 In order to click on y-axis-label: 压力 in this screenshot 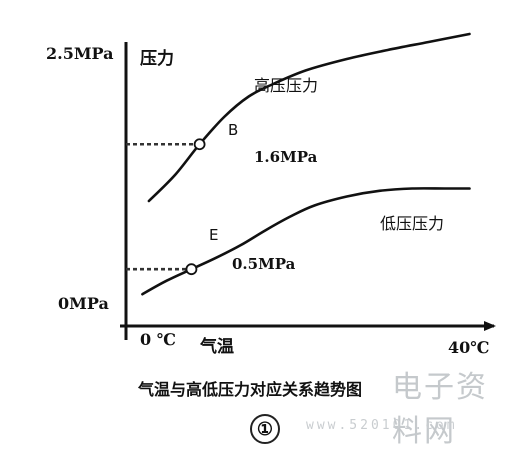, I will do `click(157, 59)`.